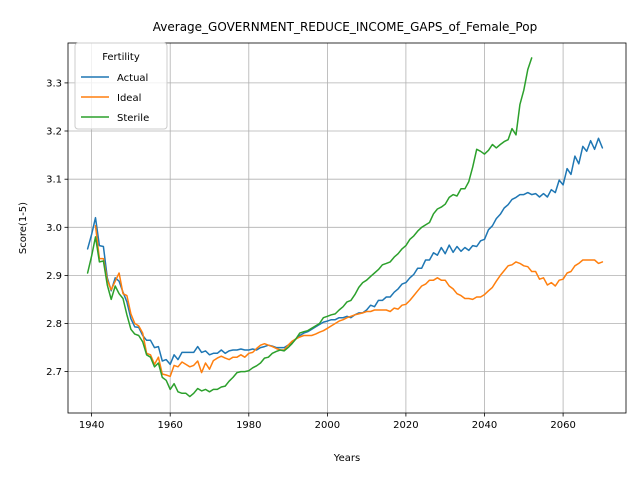  Describe the element at coordinates (54, 83) in the screenshot. I see `y-tick-label: 3.3` at that location.